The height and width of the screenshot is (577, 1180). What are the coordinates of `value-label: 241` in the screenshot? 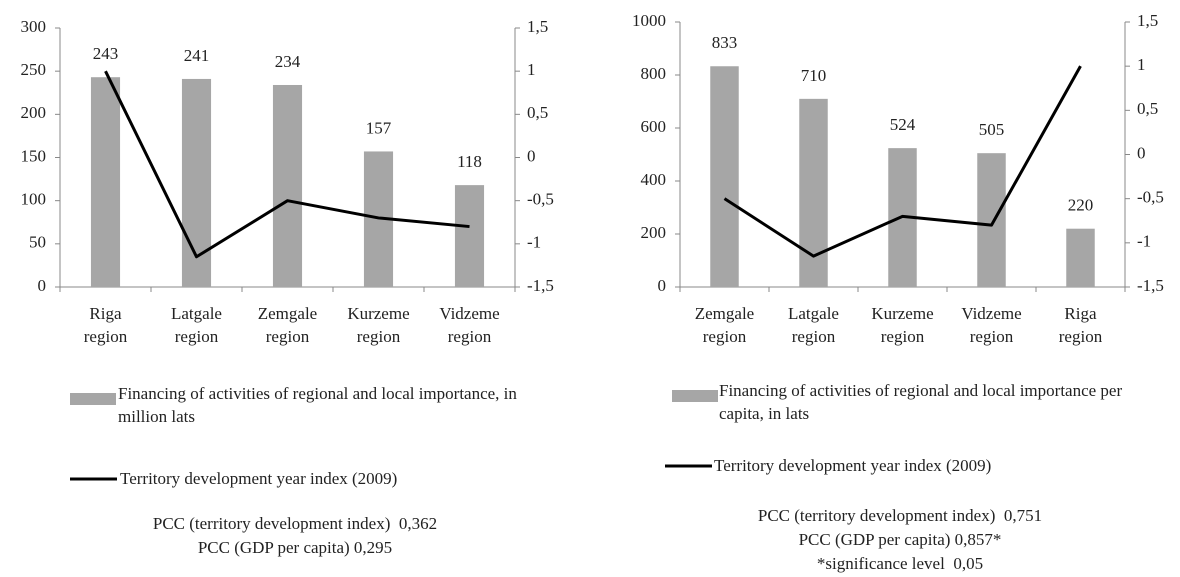 It's located at (197, 55).